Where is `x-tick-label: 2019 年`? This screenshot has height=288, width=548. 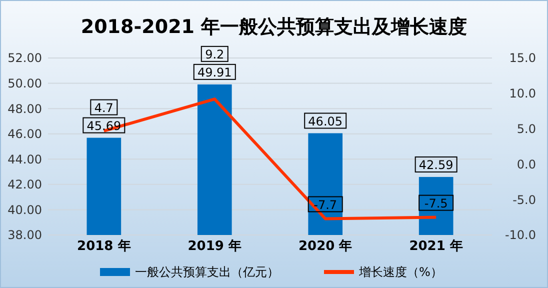
x-tick-label: 2019 年 is located at coordinates (215, 246).